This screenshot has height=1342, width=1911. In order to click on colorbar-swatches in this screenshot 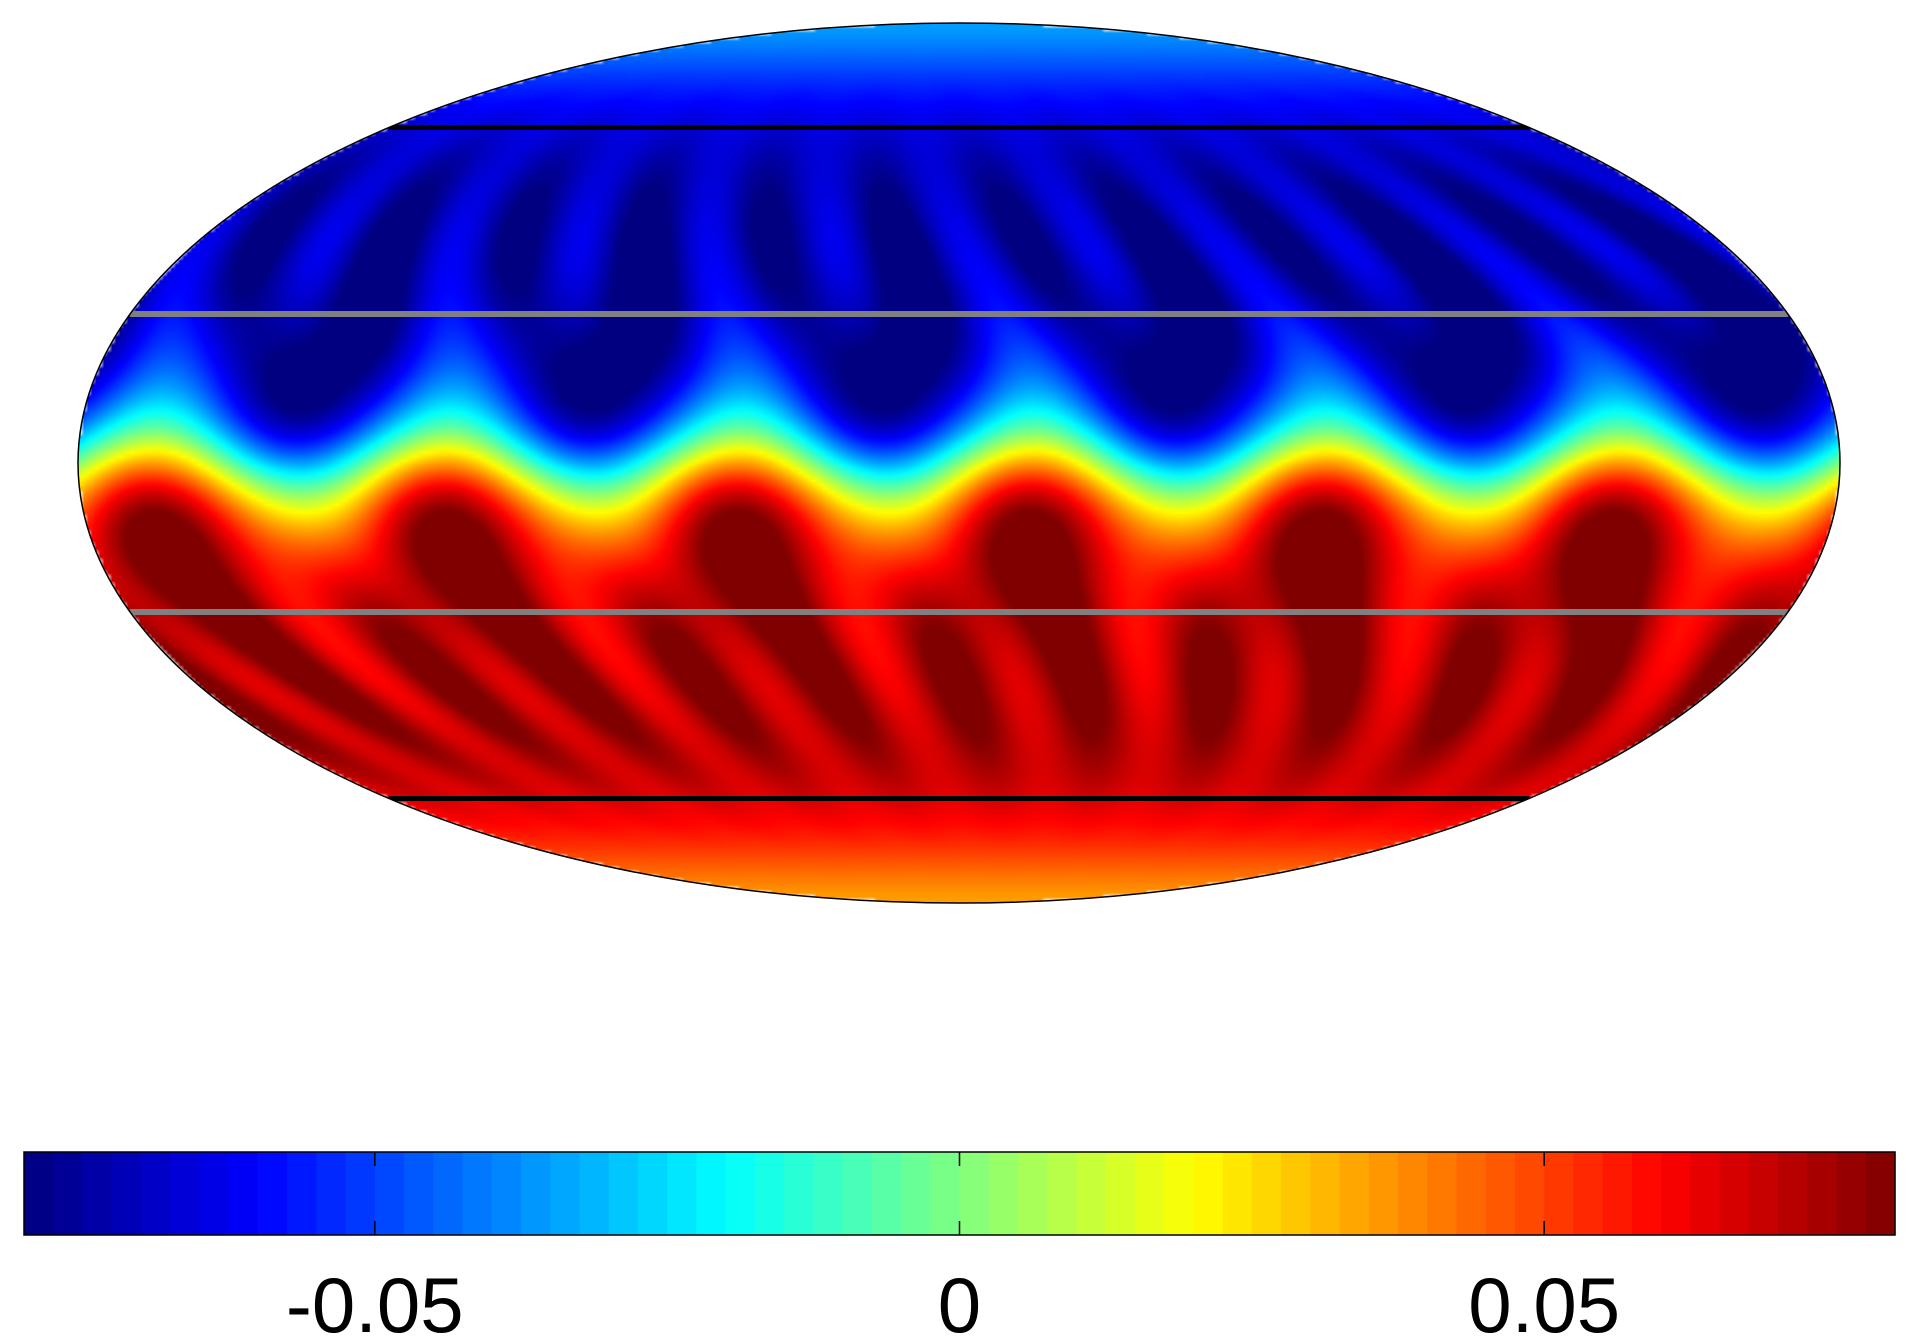, I will do `click(960, 1193)`.